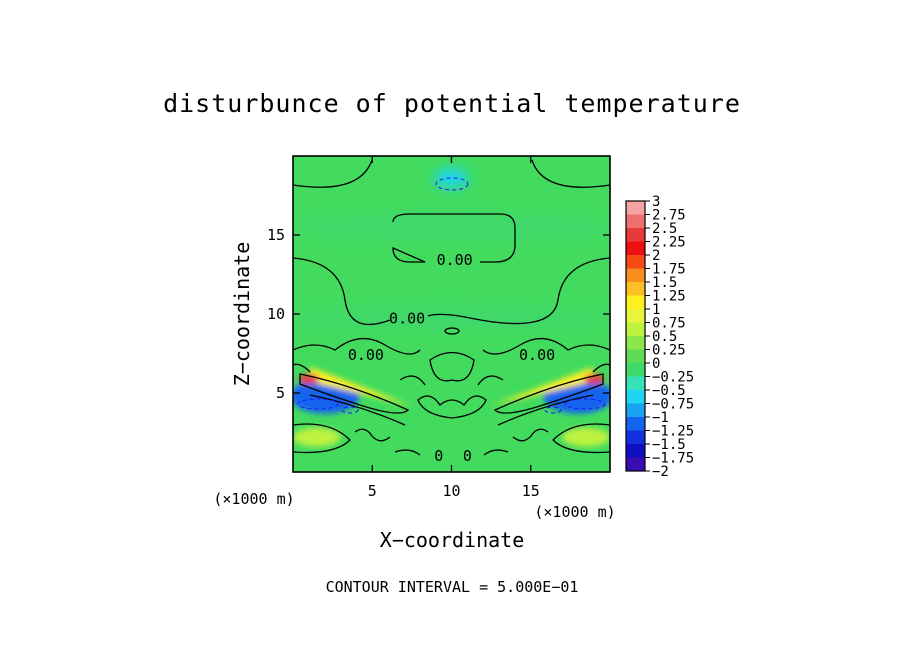 The width and height of the screenshot is (904, 654). I want to click on colorbar-label: 1.75, so click(669, 270).